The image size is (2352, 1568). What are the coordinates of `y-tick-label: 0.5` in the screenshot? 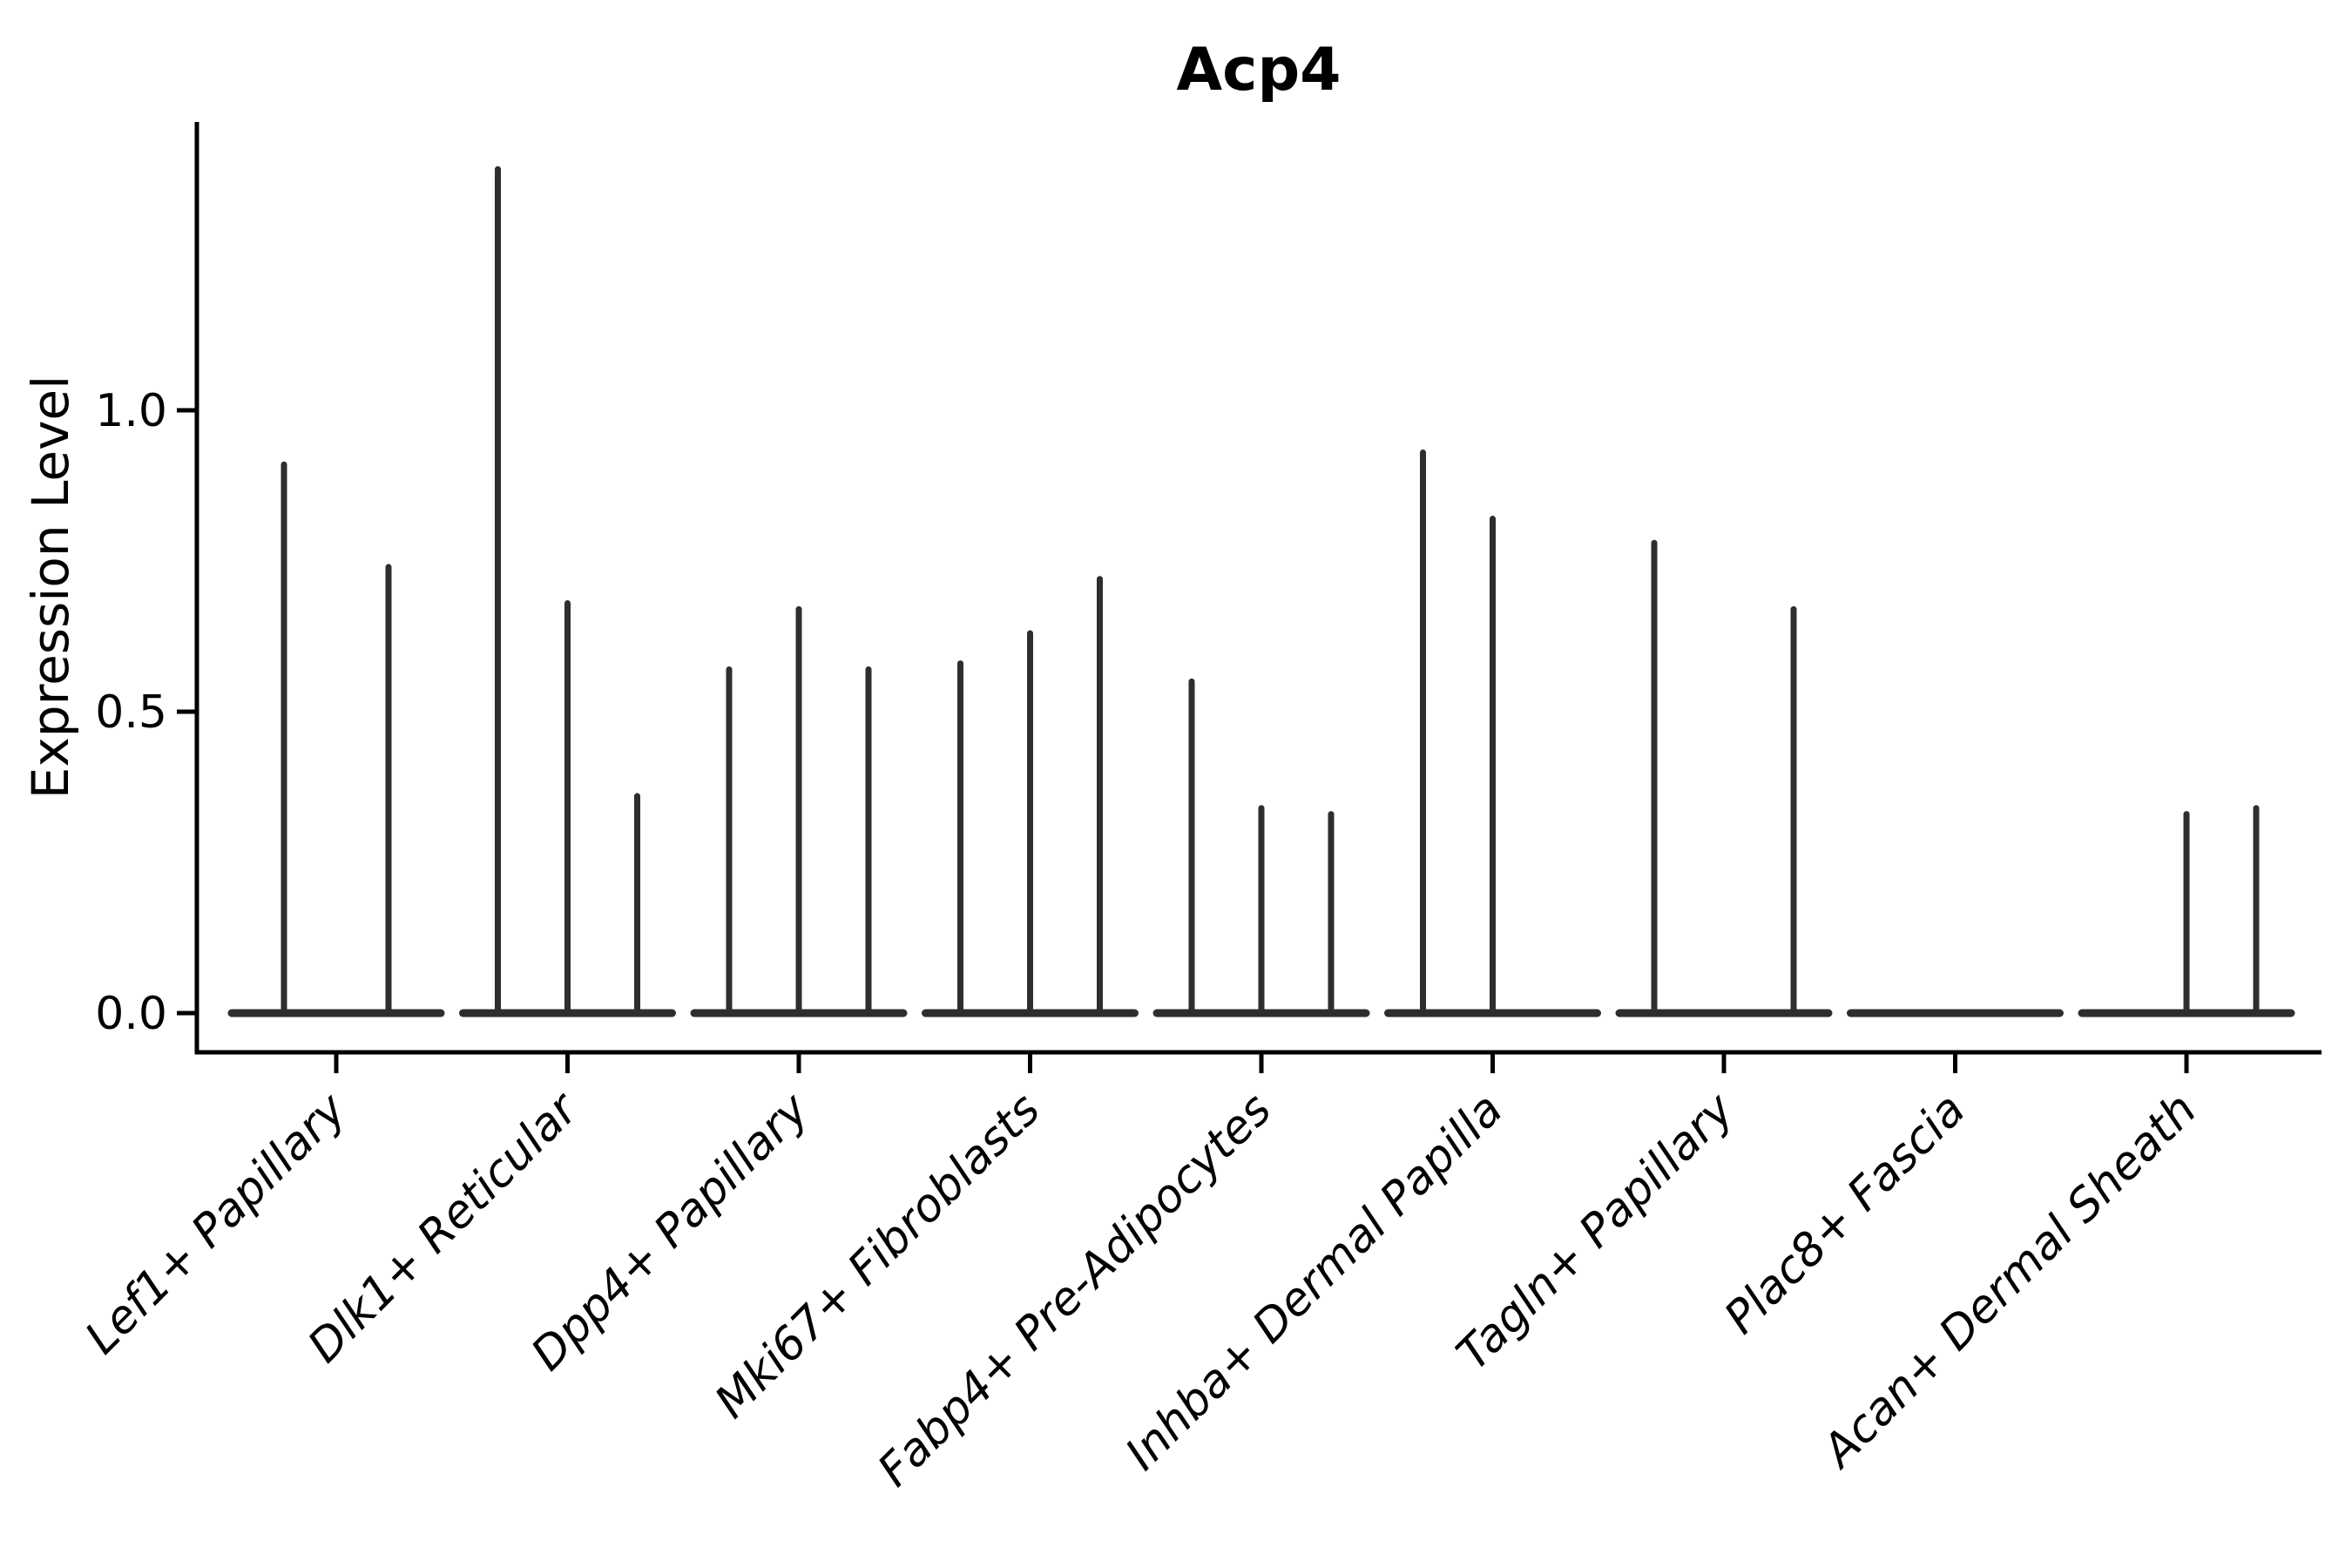 It's located at (131, 712).